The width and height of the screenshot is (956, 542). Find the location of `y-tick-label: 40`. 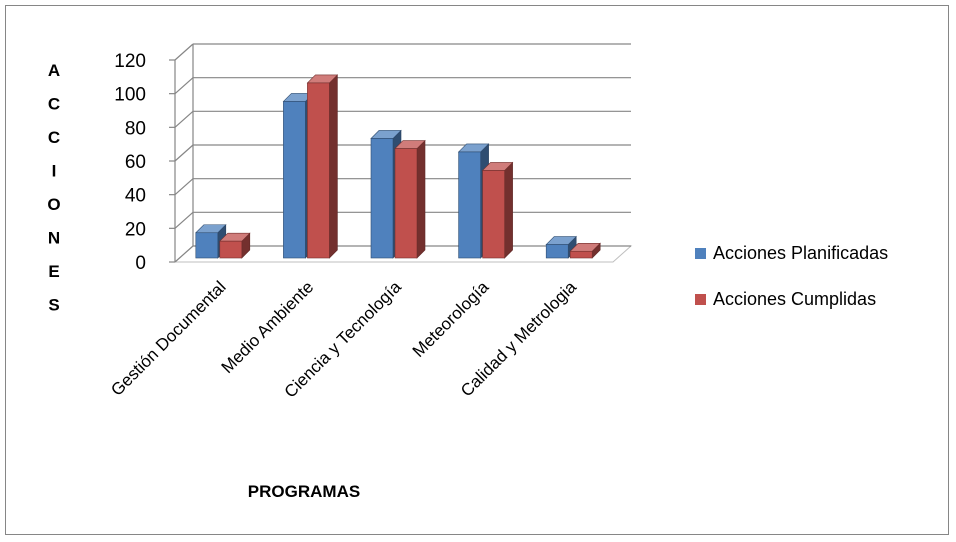

y-tick-label: 40 is located at coordinates (135, 196).